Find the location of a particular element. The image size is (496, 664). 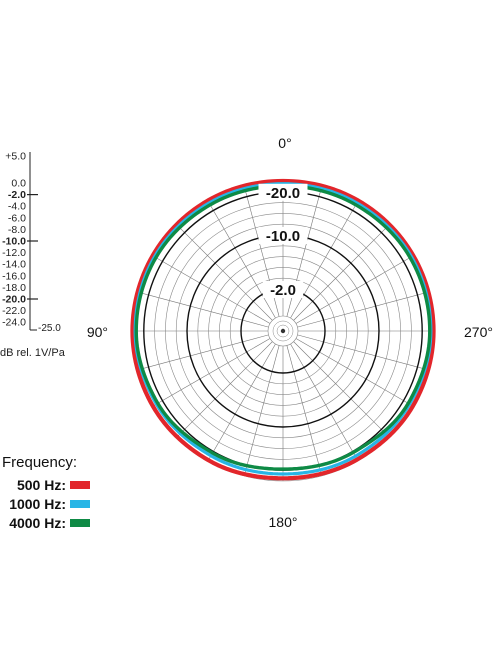

grid-ring is located at coordinates (283, 331).